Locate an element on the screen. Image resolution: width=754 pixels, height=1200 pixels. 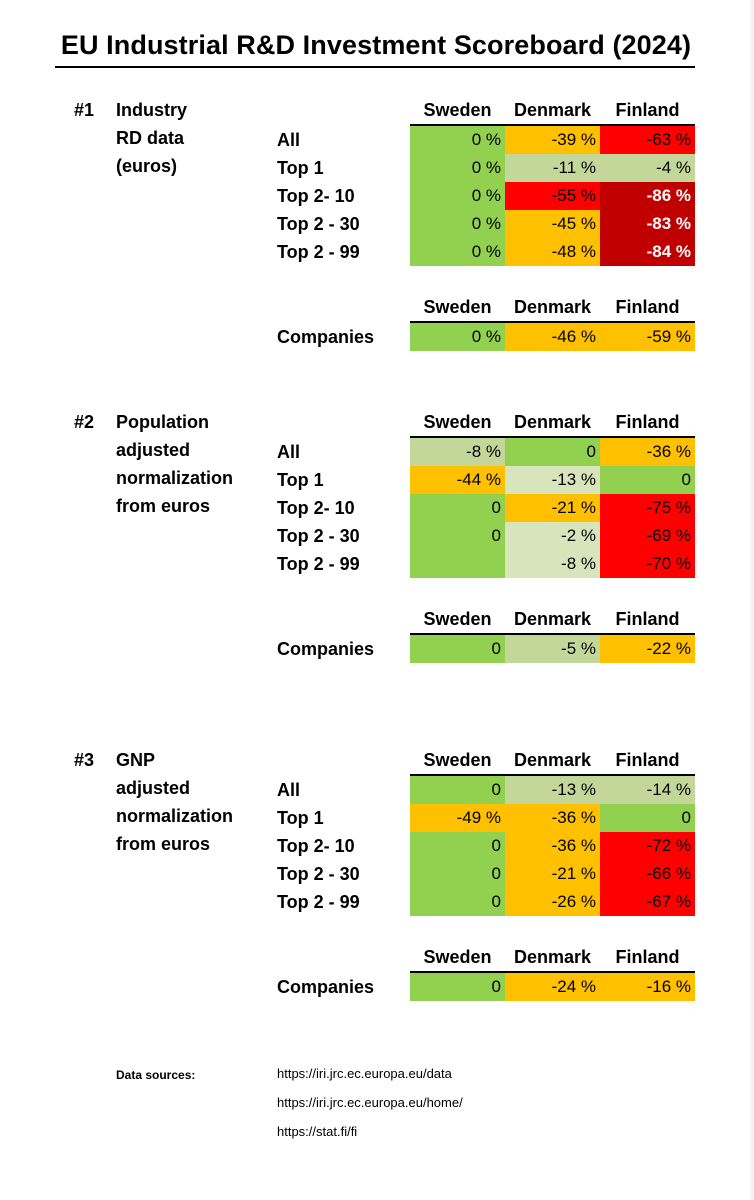
value-cell: -11 % is located at coordinates (552, 168).